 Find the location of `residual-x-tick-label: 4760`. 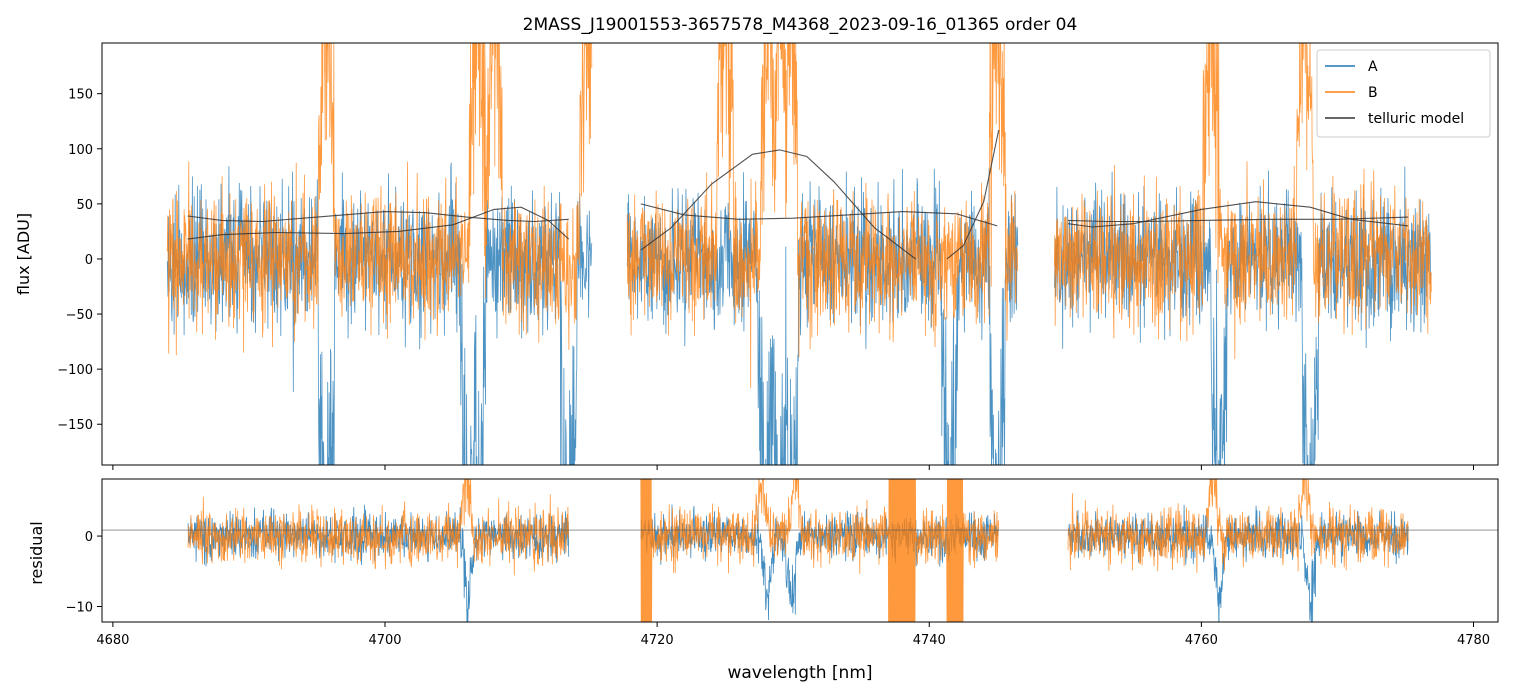

residual-x-tick-label: 4760 is located at coordinates (1201, 640).